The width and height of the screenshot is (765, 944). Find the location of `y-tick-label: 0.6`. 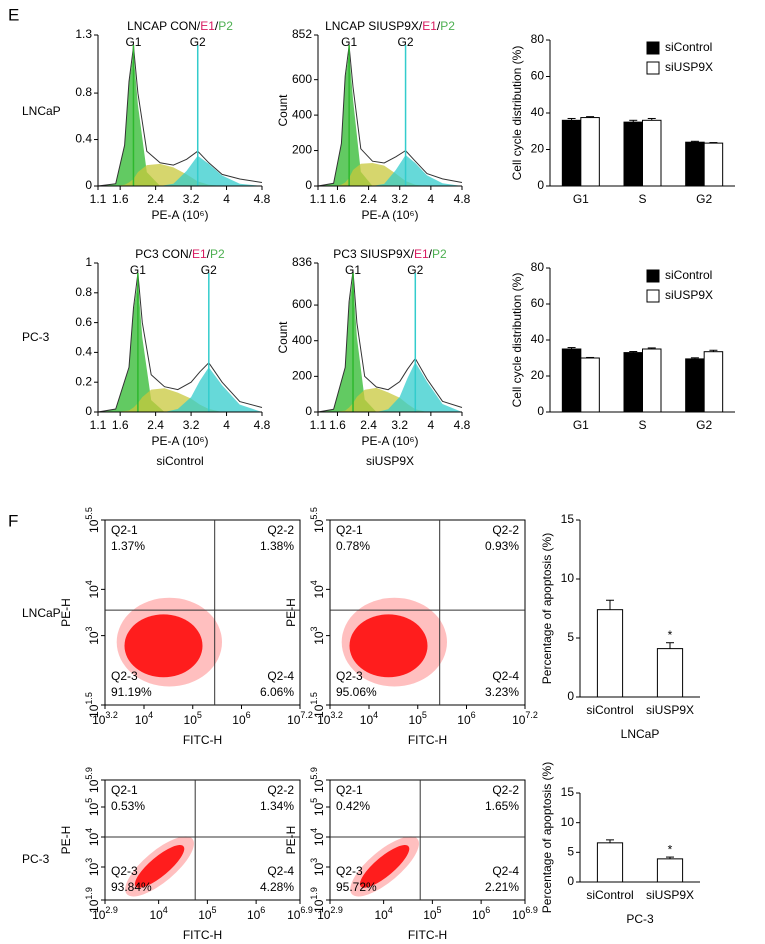

y-tick-label: 0.6 is located at coordinates (83, 322).